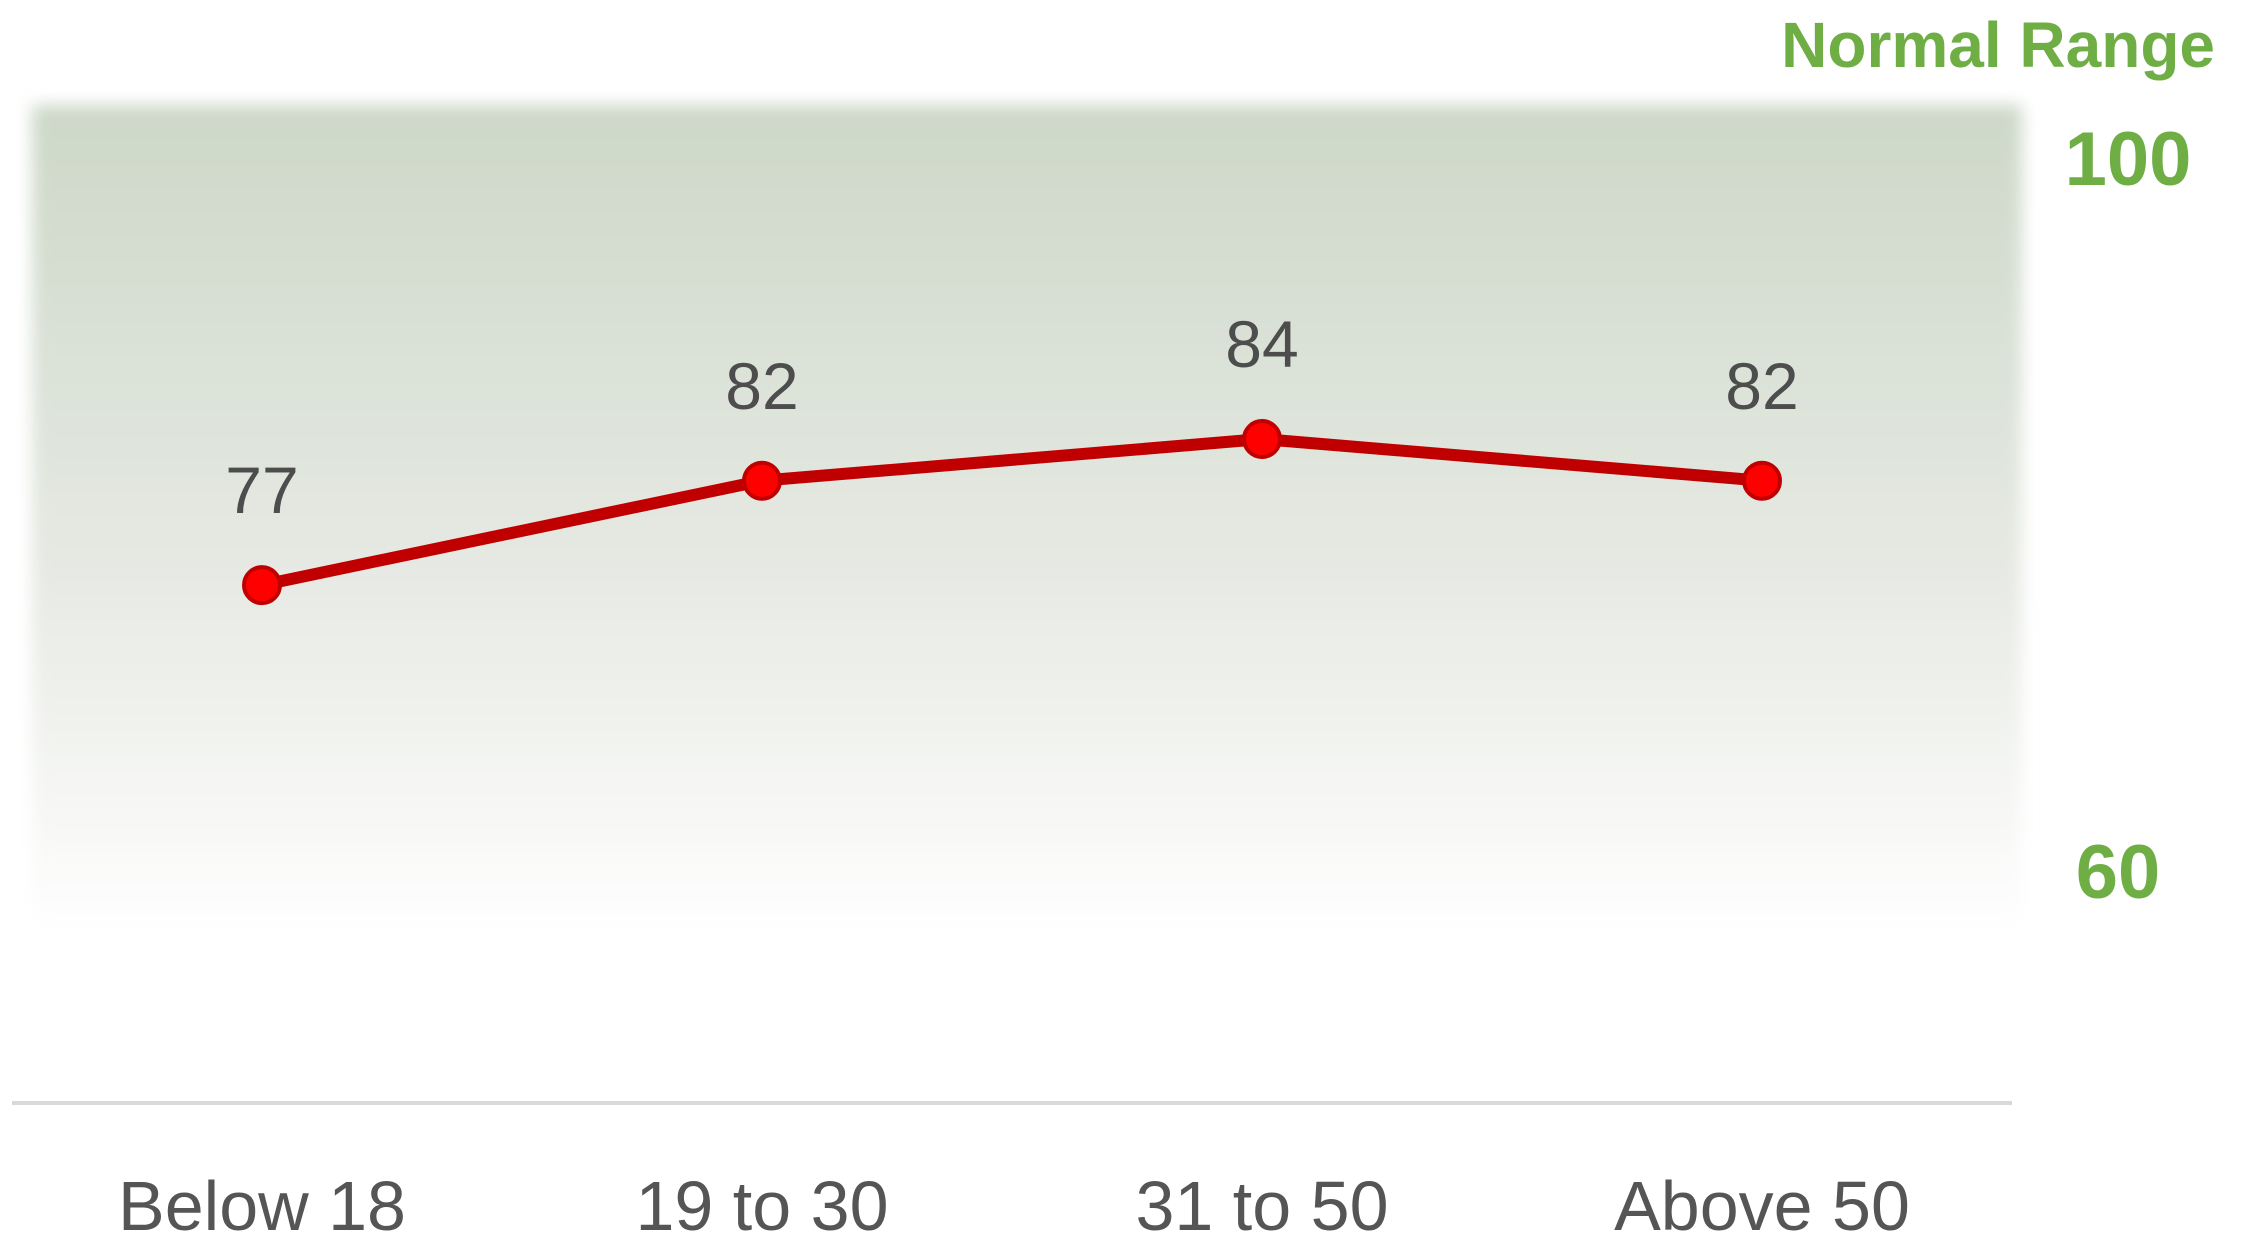 The width and height of the screenshot is (2241, 1233). What do you see at coordinates (262, 1200) in the screenshot?
I see `x-tick-label-1: Below 18` at bounding box center [262, 1200].